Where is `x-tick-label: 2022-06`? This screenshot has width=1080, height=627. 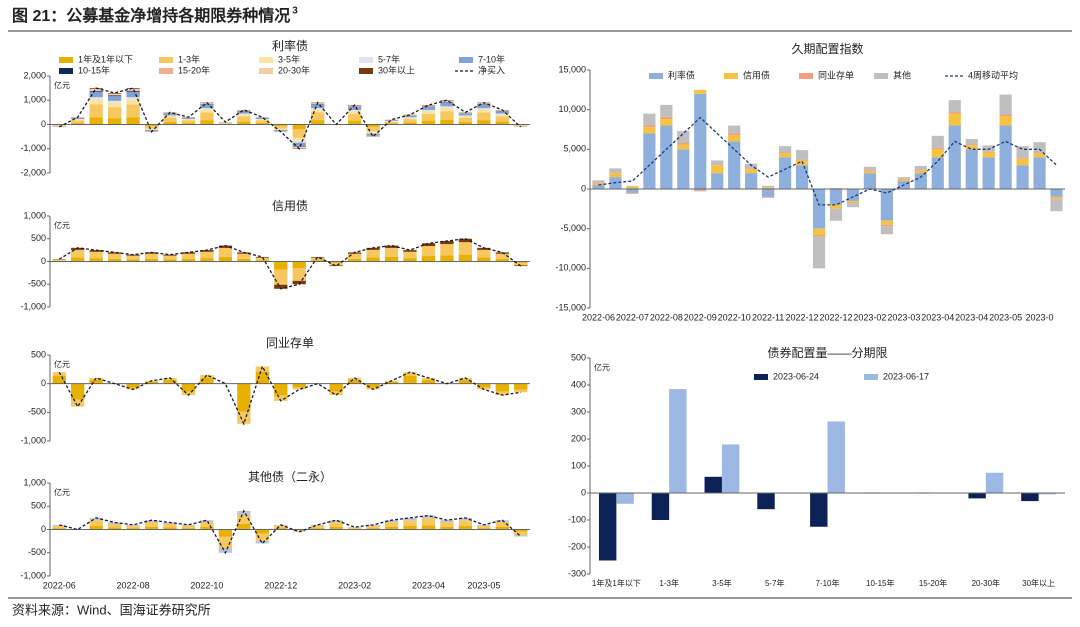
x-tick-label: 2022-06 is located at coordinates (598, 317).